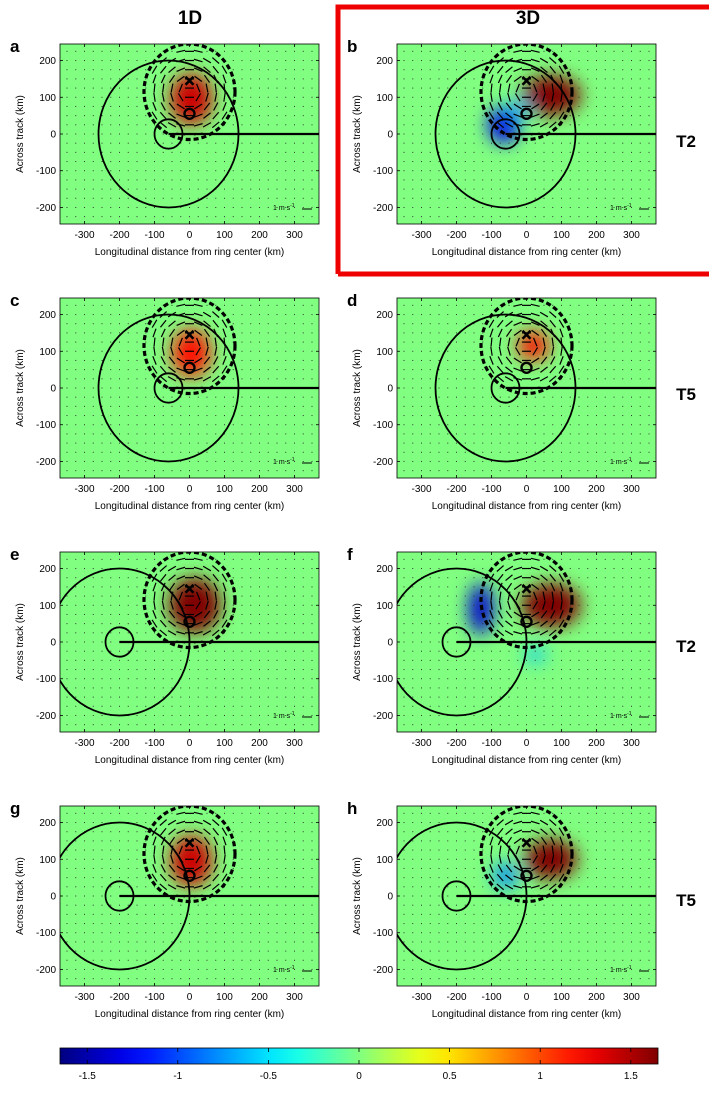  Describe the element at coordinates (540, 1076) in the screenshot. I see `colorbar-tick-label: 1` at that location.